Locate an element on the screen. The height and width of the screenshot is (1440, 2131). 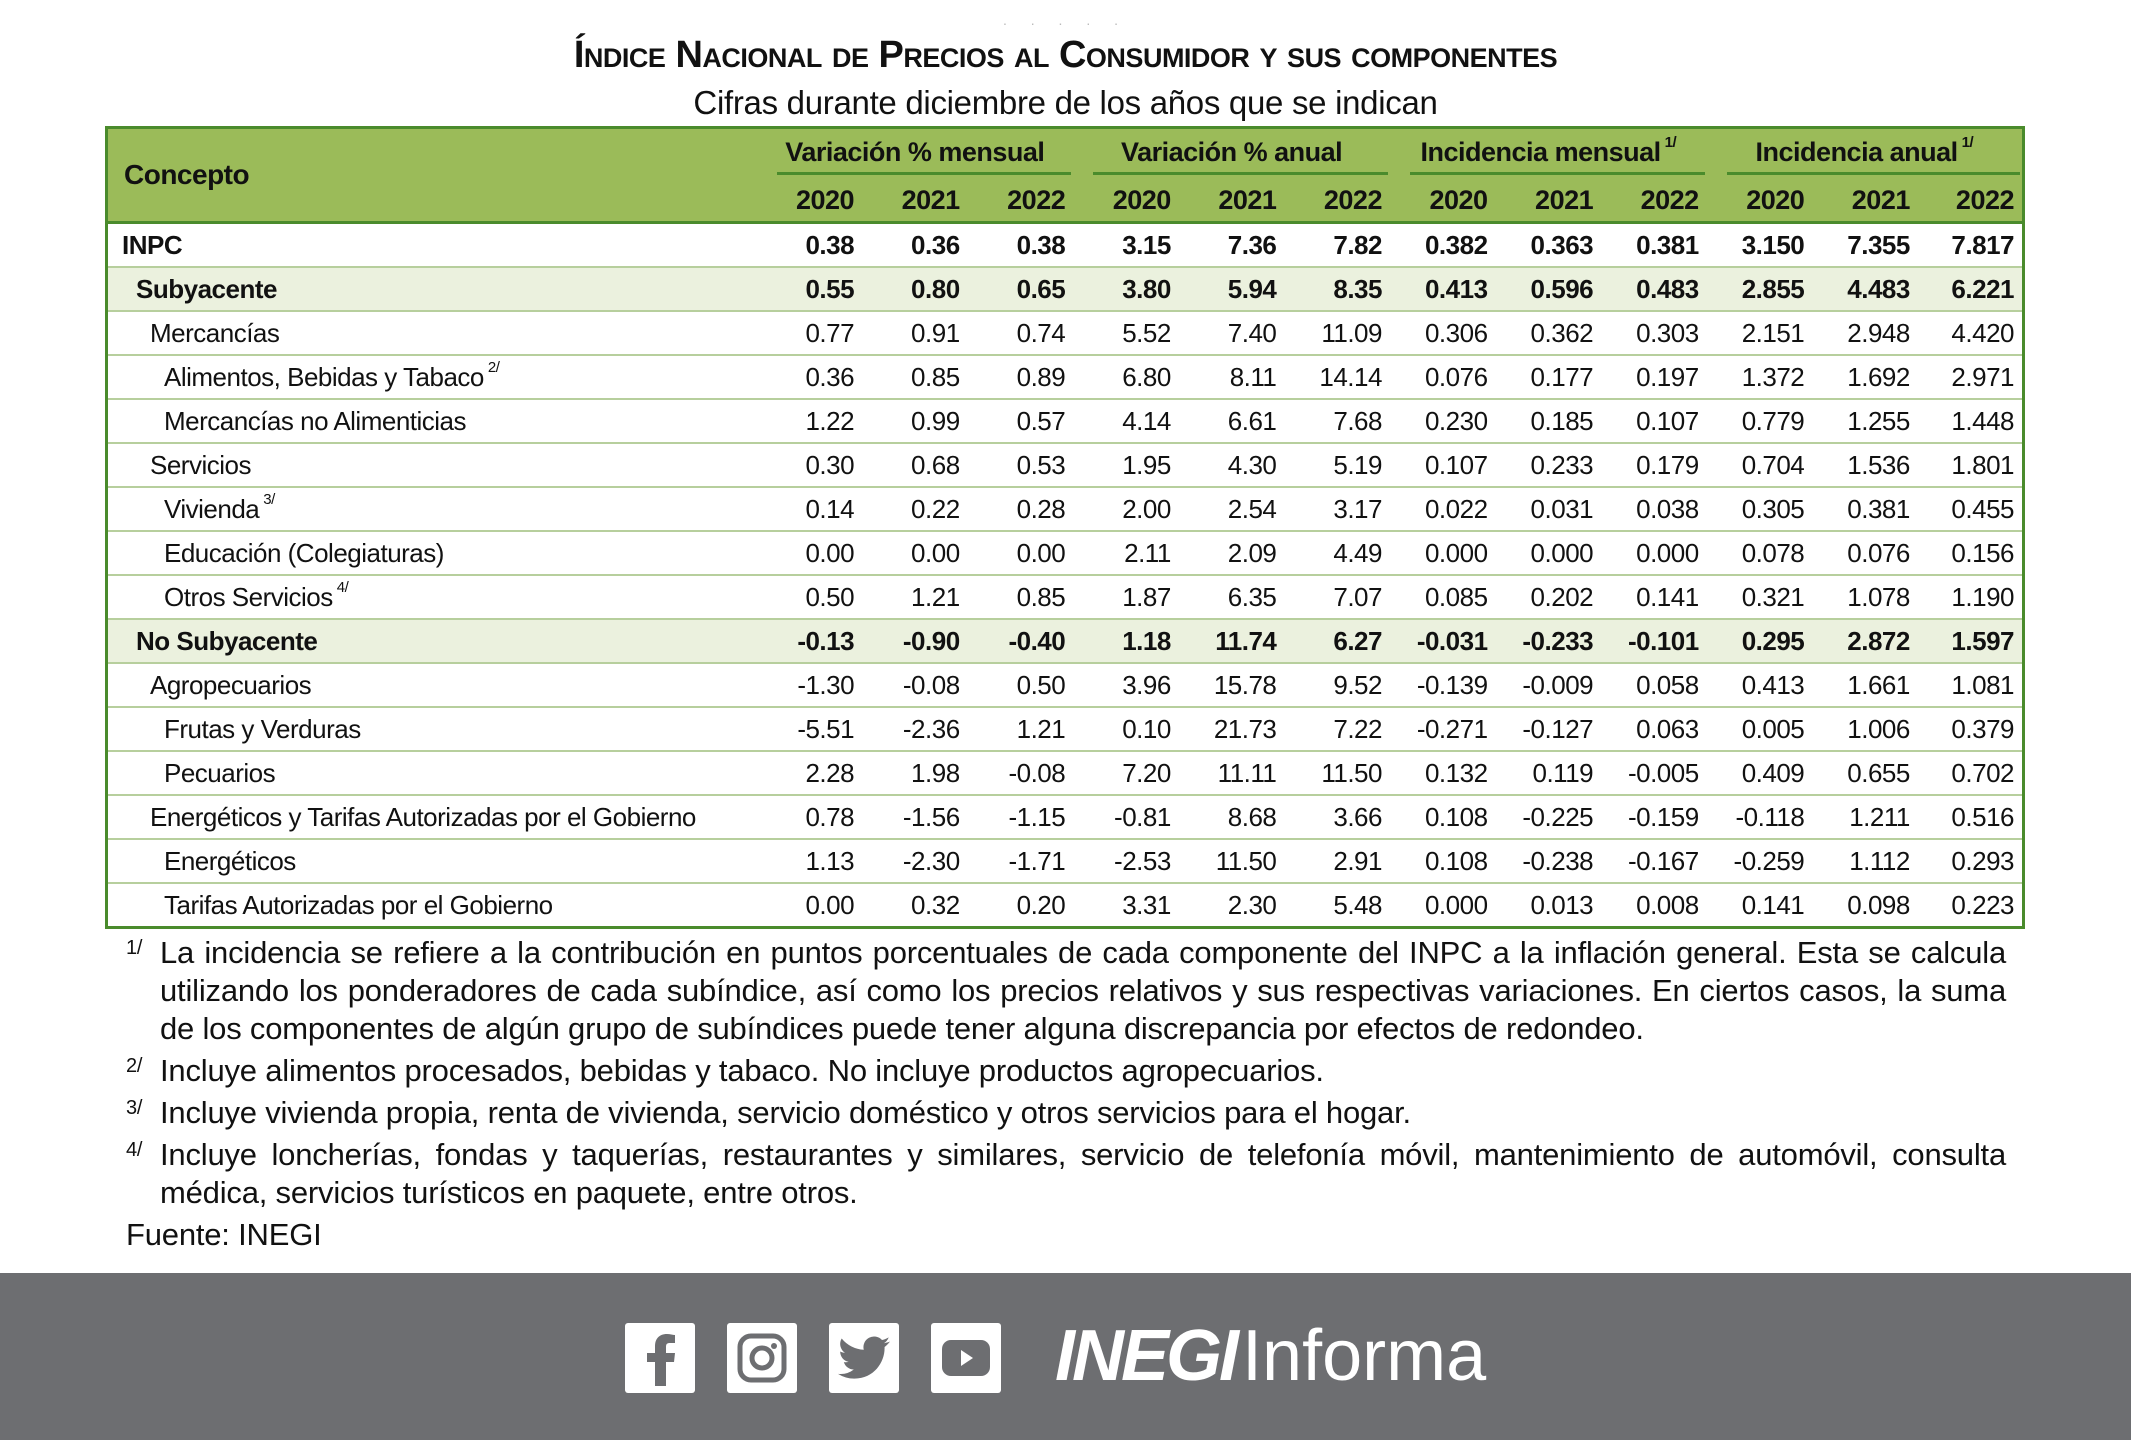
value-cell: 0.413 is located at coordinates (1442, 288).